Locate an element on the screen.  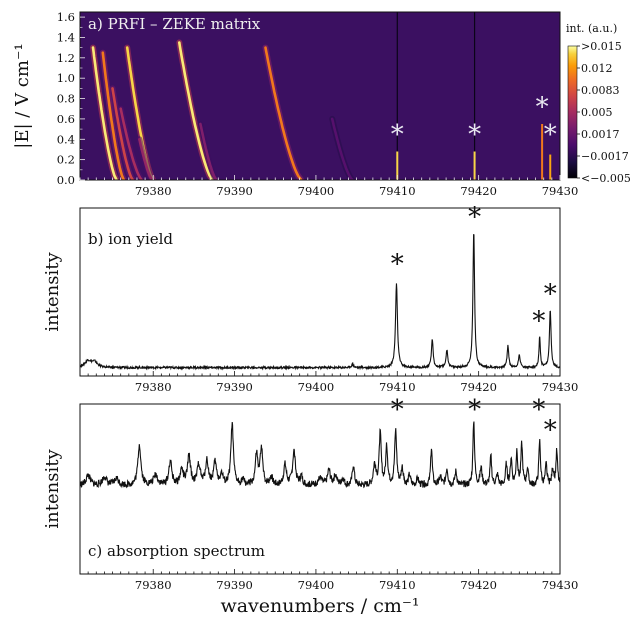
colorbar-tick-label: 0.0083 is located at coordinates (600, 90).